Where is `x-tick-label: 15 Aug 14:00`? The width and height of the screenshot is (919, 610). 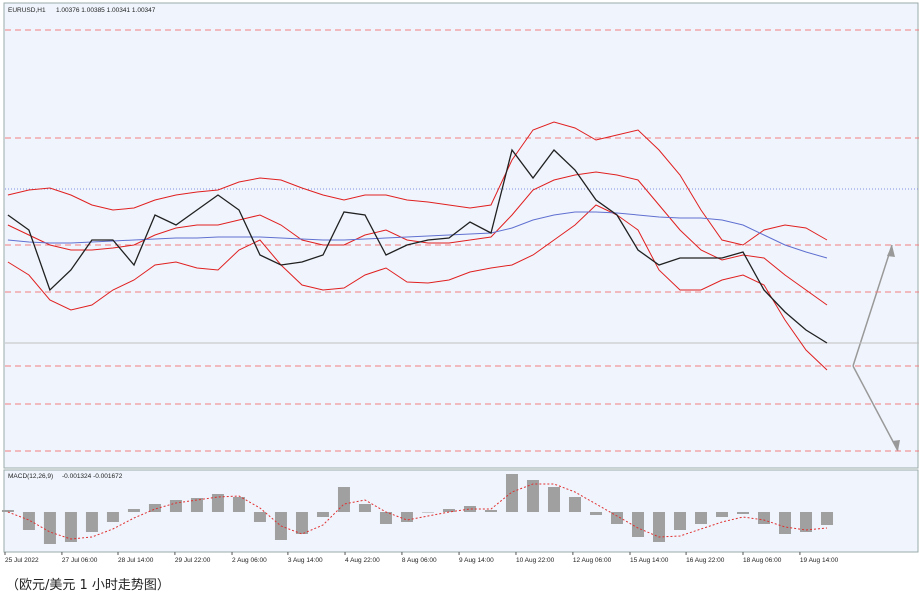
x-tick-label: 15 Aug 14:00 is located at coordinates (649, 560).